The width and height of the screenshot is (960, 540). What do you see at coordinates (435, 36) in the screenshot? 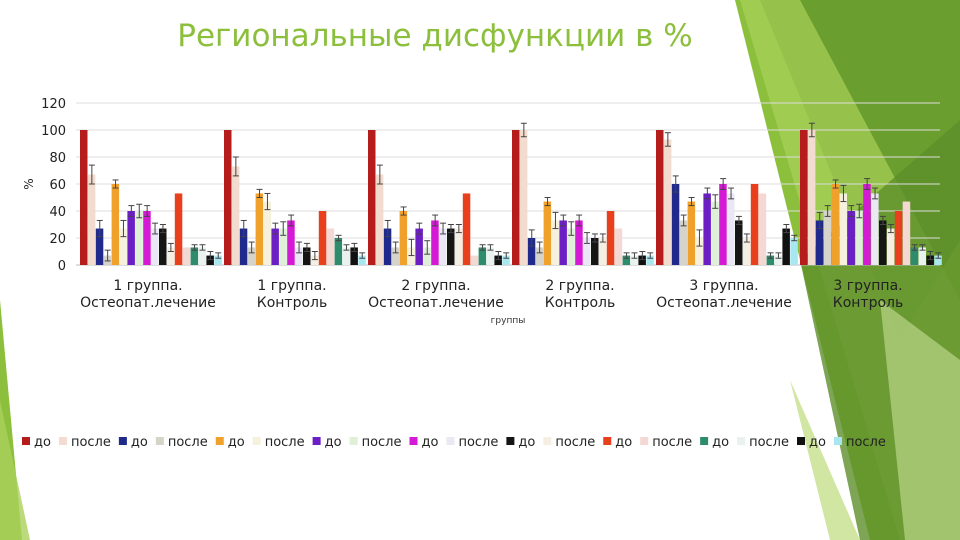
I see `slide-title: Региональные дисфункции в %` at bounding box center [435, 36].